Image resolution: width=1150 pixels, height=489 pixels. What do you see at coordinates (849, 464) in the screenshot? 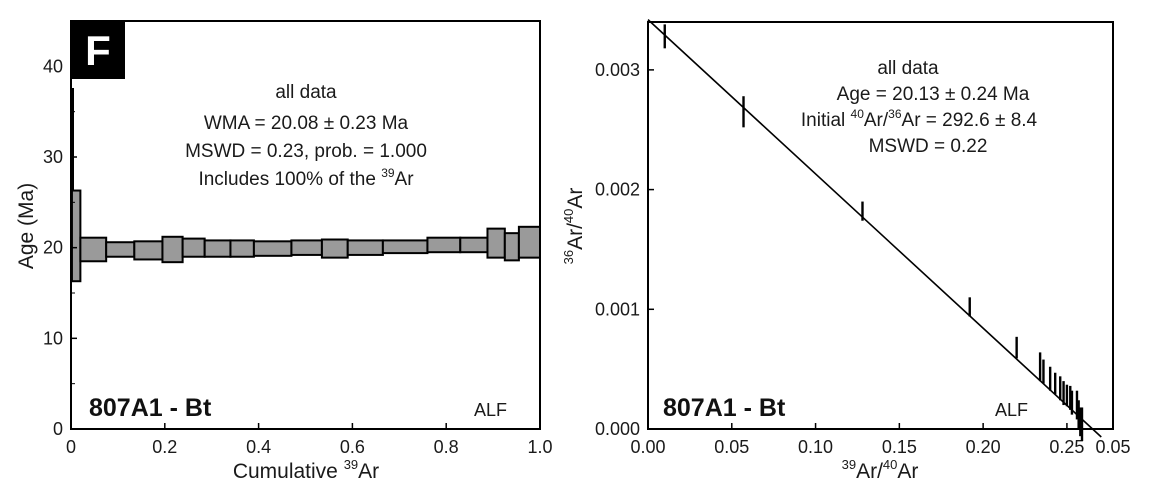
I see `right-x-axis-label-sup1: 39` at bounding box center [849, 464].